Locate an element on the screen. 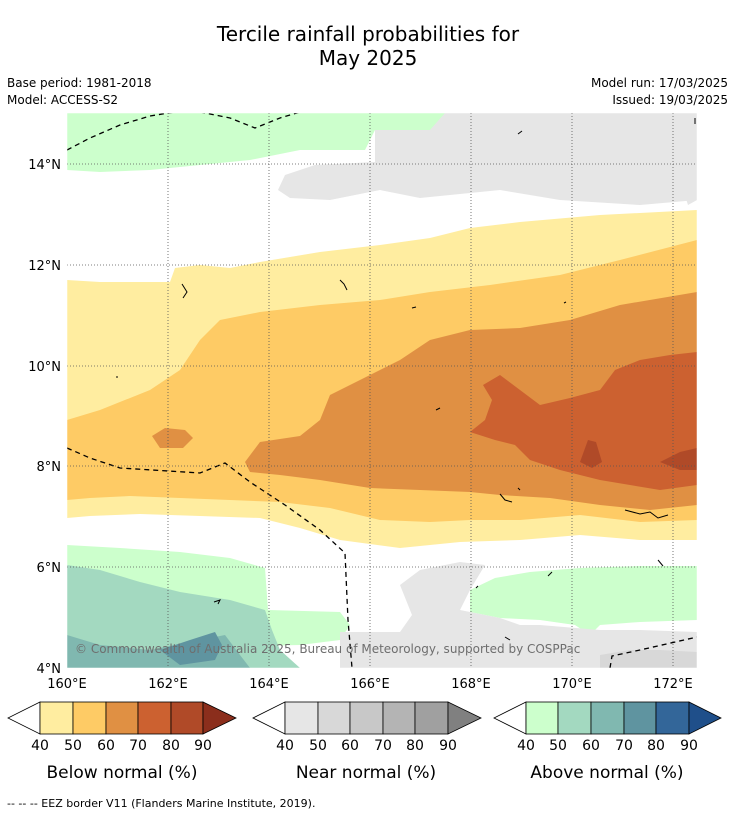 The image size is (736, 816). map-title-line2: May 2025 is located at coordinates (368, 58).